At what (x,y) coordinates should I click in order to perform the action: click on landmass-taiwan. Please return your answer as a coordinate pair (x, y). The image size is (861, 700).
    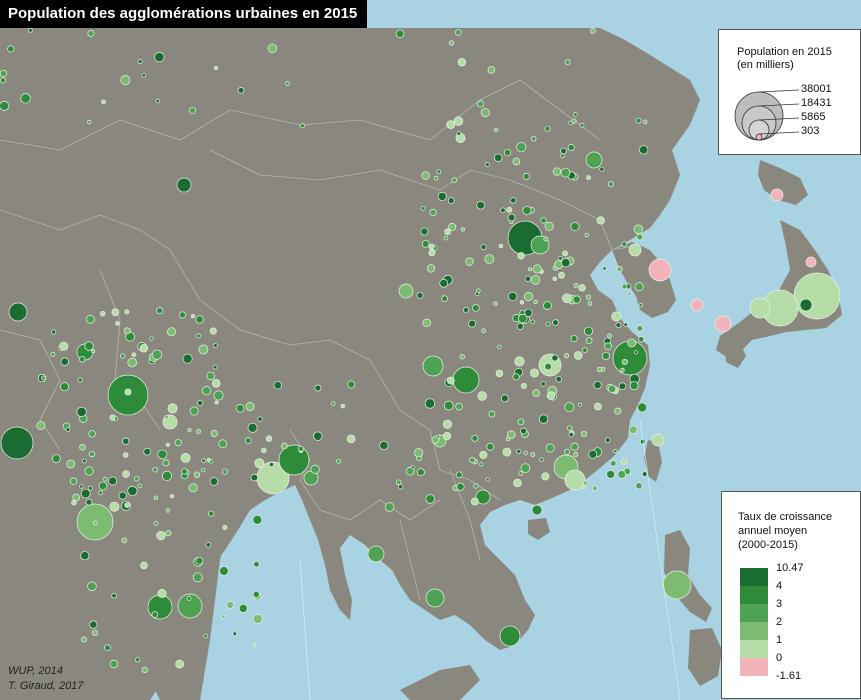
    Looking at the image, I should click on (653, 461).